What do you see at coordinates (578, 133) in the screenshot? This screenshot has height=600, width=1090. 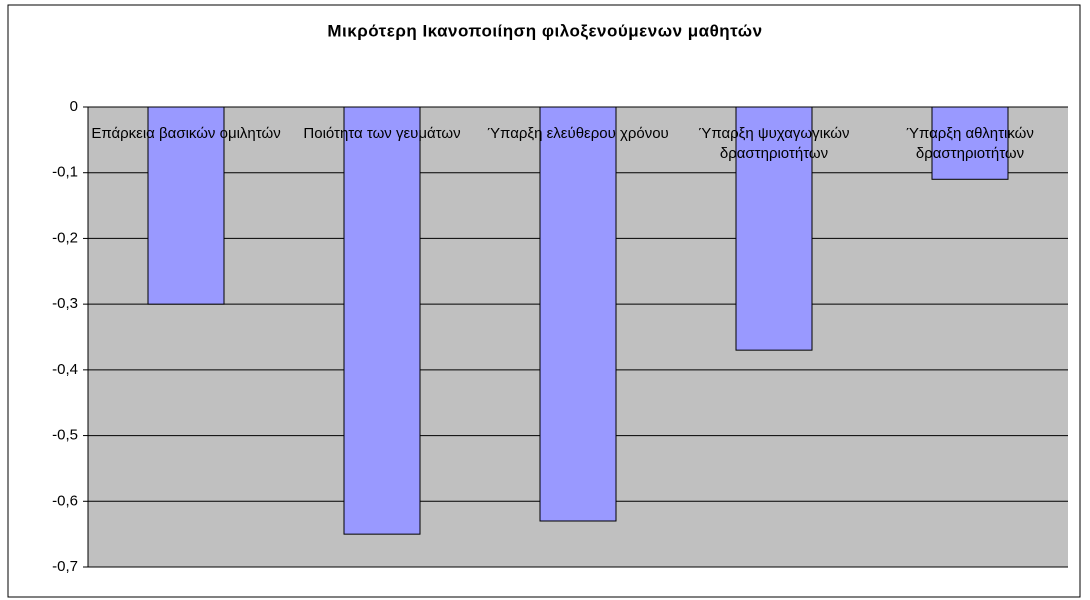 I see `x-tick-label: Ύπαρξη ελεύθερου χρόνου` at bounding box center [578, 133].